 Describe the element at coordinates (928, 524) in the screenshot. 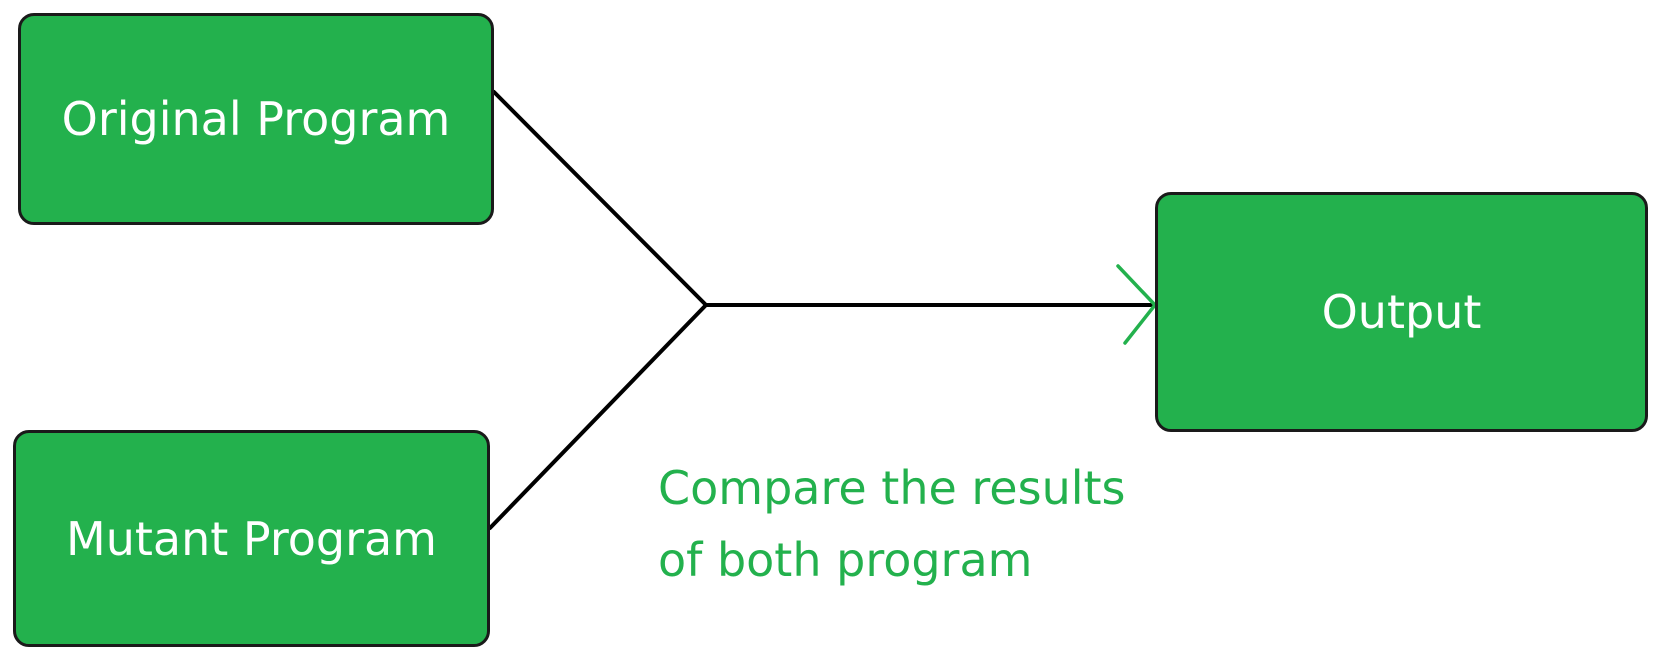

I see `compare-caption: Compare the results of both program` at that location.